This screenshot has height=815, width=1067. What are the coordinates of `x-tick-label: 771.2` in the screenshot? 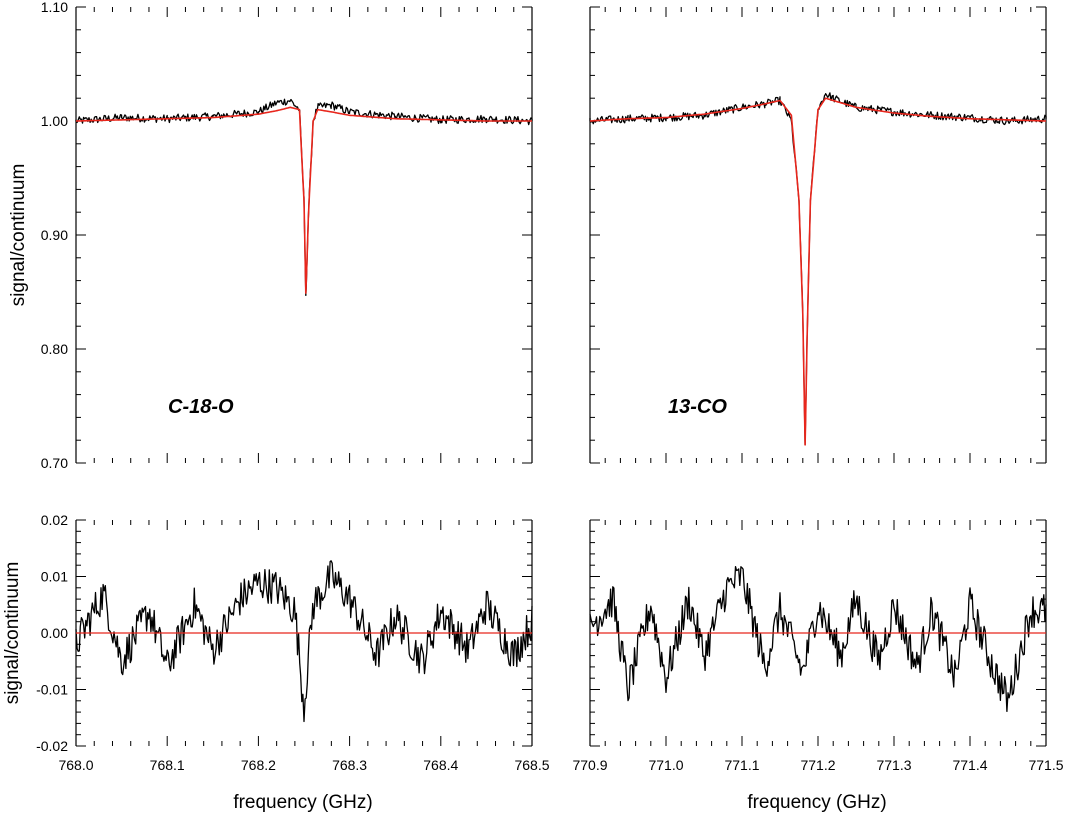 It's located at (817, 765).